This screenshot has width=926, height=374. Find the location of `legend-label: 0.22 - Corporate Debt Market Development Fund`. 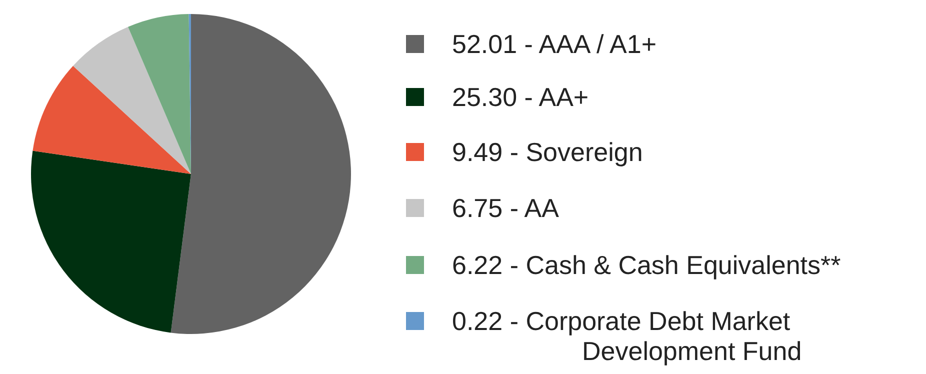

legend-label: 0.22 - Corporate Debt Market Development Fund is located at coordinates (627, 336).